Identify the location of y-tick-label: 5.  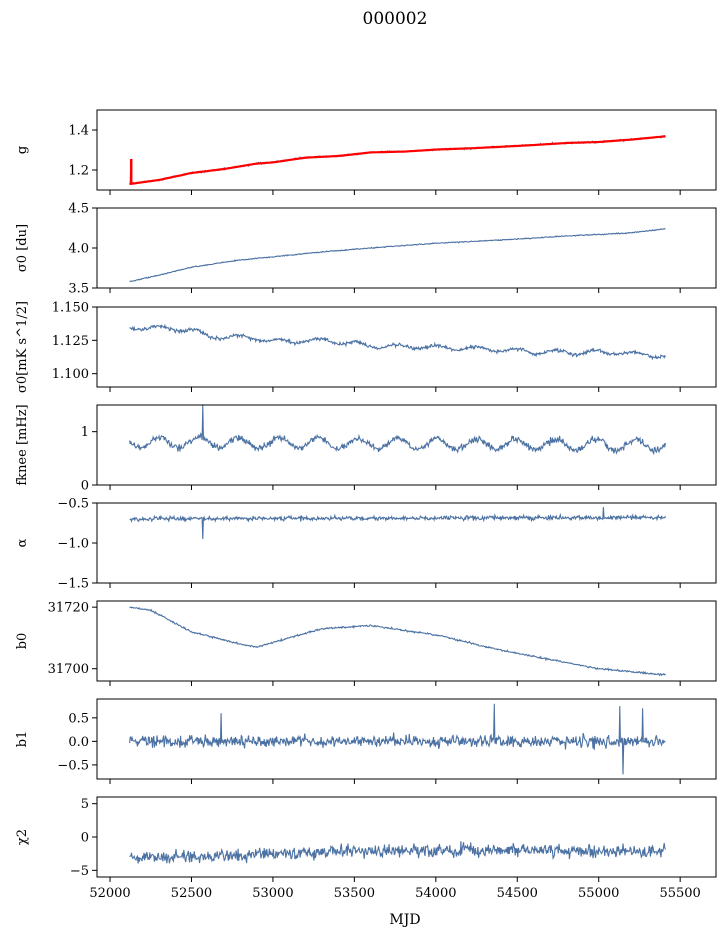
(85, 804).